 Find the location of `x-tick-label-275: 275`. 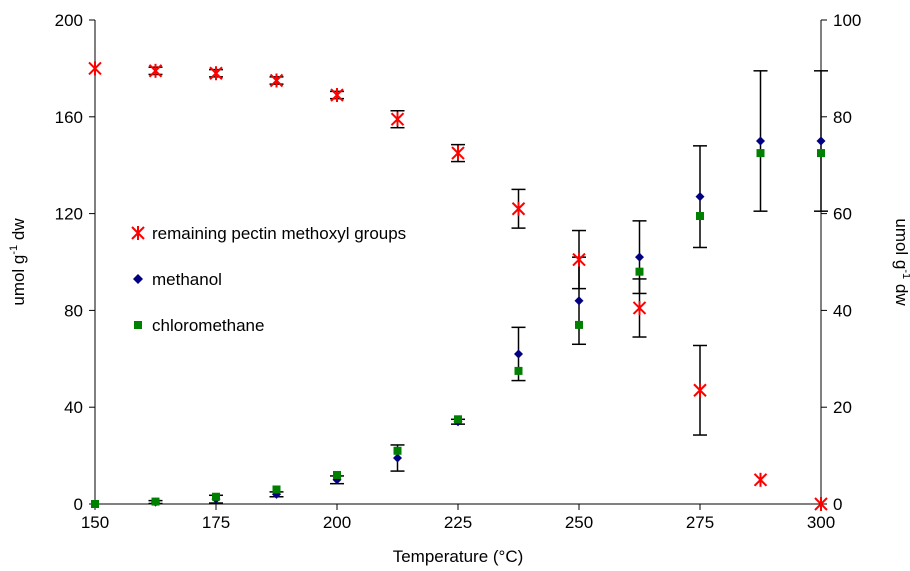

x-tick-label-275: 275 is located at coordinates (700, 522).